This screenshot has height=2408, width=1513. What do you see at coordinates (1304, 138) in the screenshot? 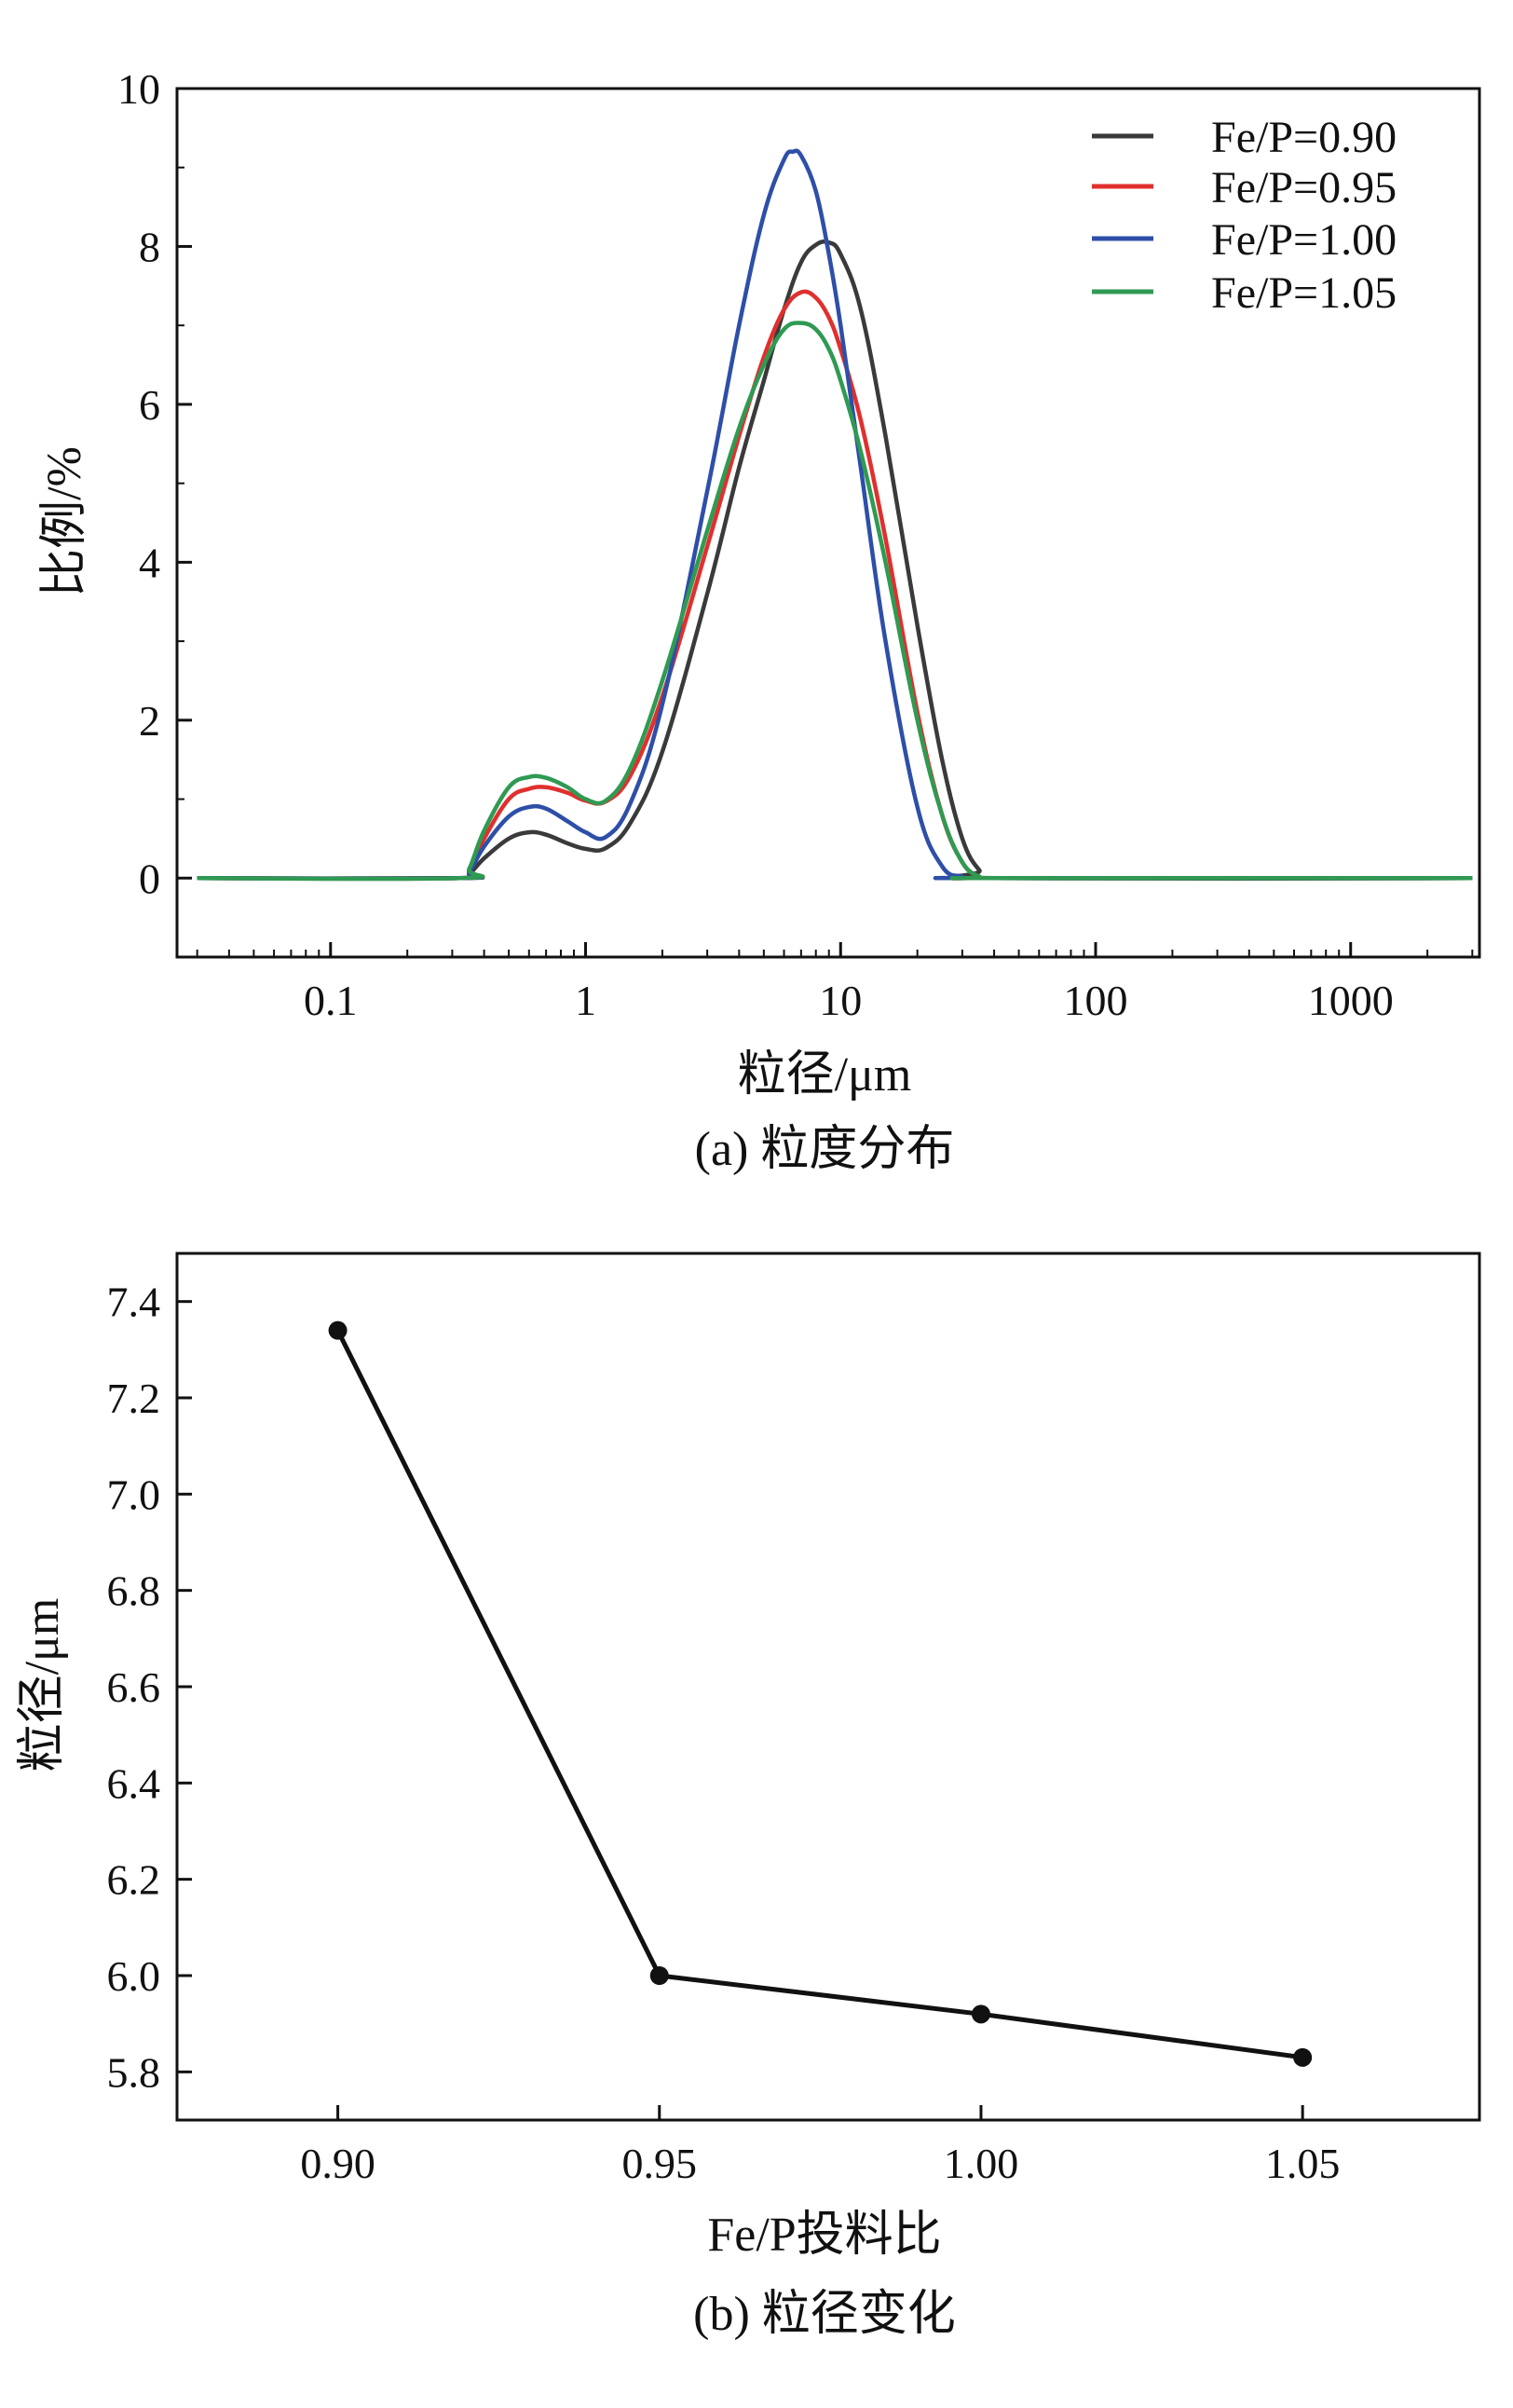
I see `legend-label-0: Fe/P=0.90` at bounding box center [1304, 138].